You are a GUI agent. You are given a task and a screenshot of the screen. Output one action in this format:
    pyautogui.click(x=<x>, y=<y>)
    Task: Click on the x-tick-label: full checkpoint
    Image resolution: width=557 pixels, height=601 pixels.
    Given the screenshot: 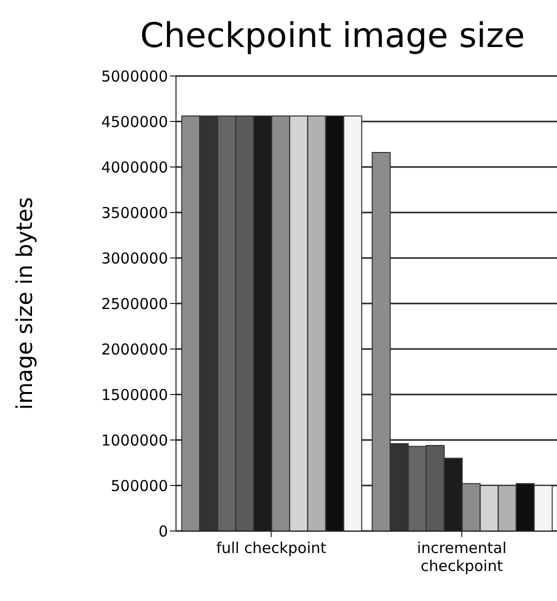 What is the action you would take?
    pyautogui.click(x=271, y=548)
    